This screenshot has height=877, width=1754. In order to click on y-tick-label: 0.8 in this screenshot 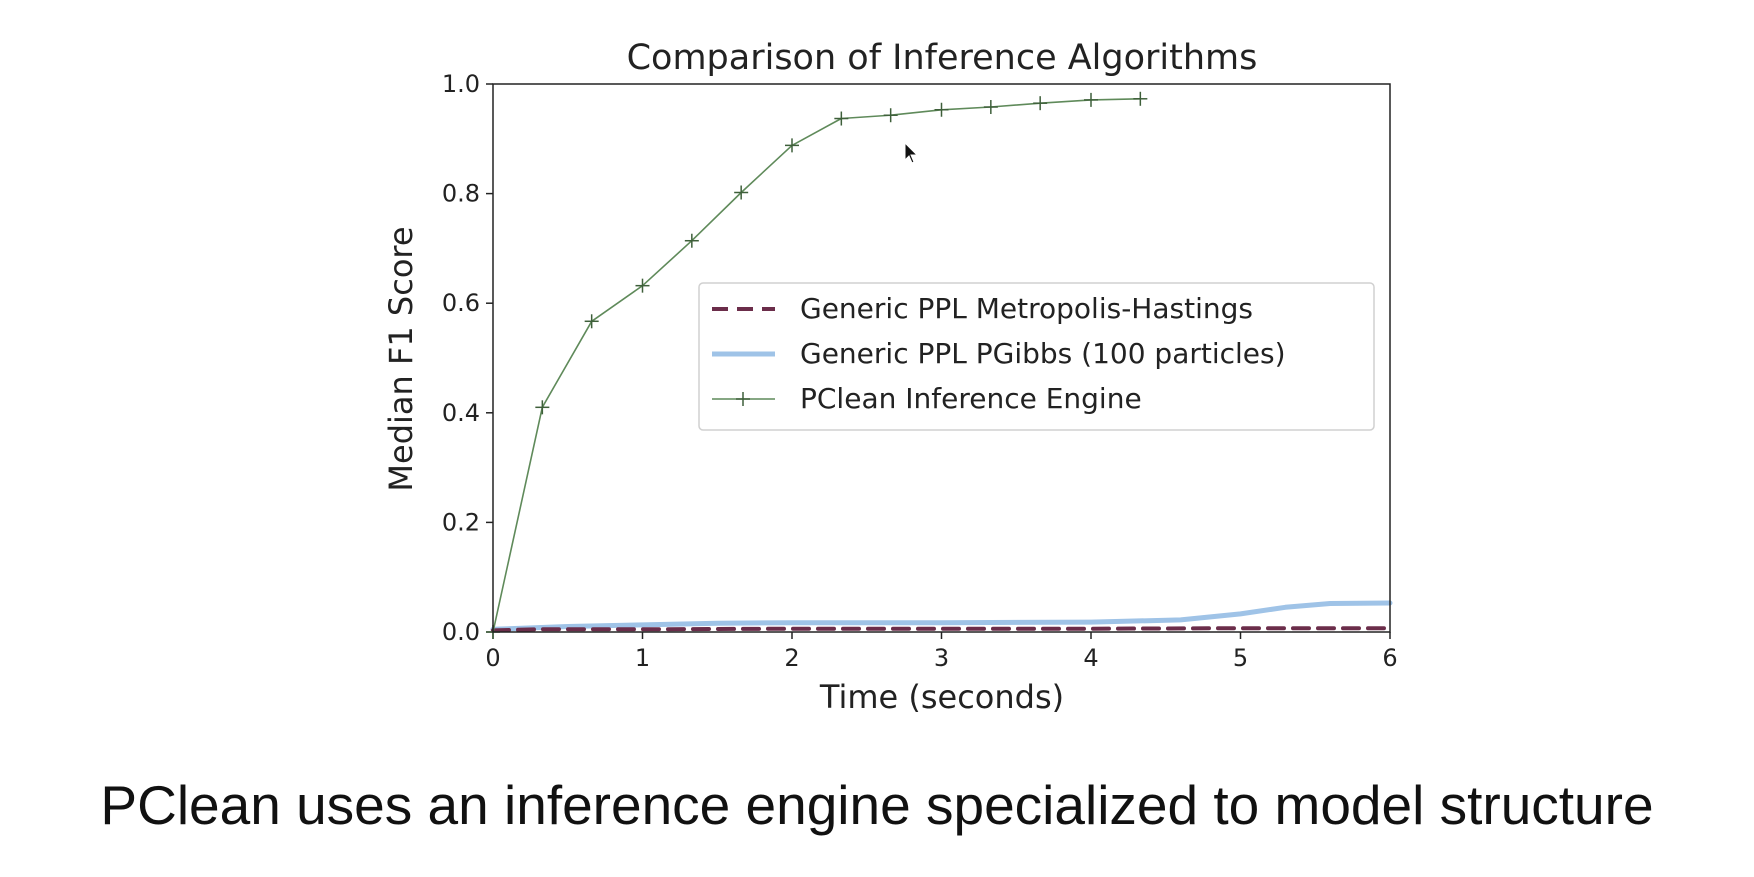, I will do `click(461, 194)`.